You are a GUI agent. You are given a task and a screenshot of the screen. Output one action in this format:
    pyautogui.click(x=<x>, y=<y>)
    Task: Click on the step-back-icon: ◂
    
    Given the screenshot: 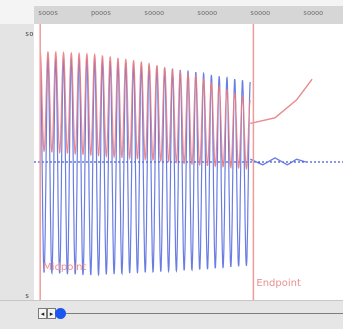 What is the action you would take?
    pyautogui.click(x=42, y=313)
    